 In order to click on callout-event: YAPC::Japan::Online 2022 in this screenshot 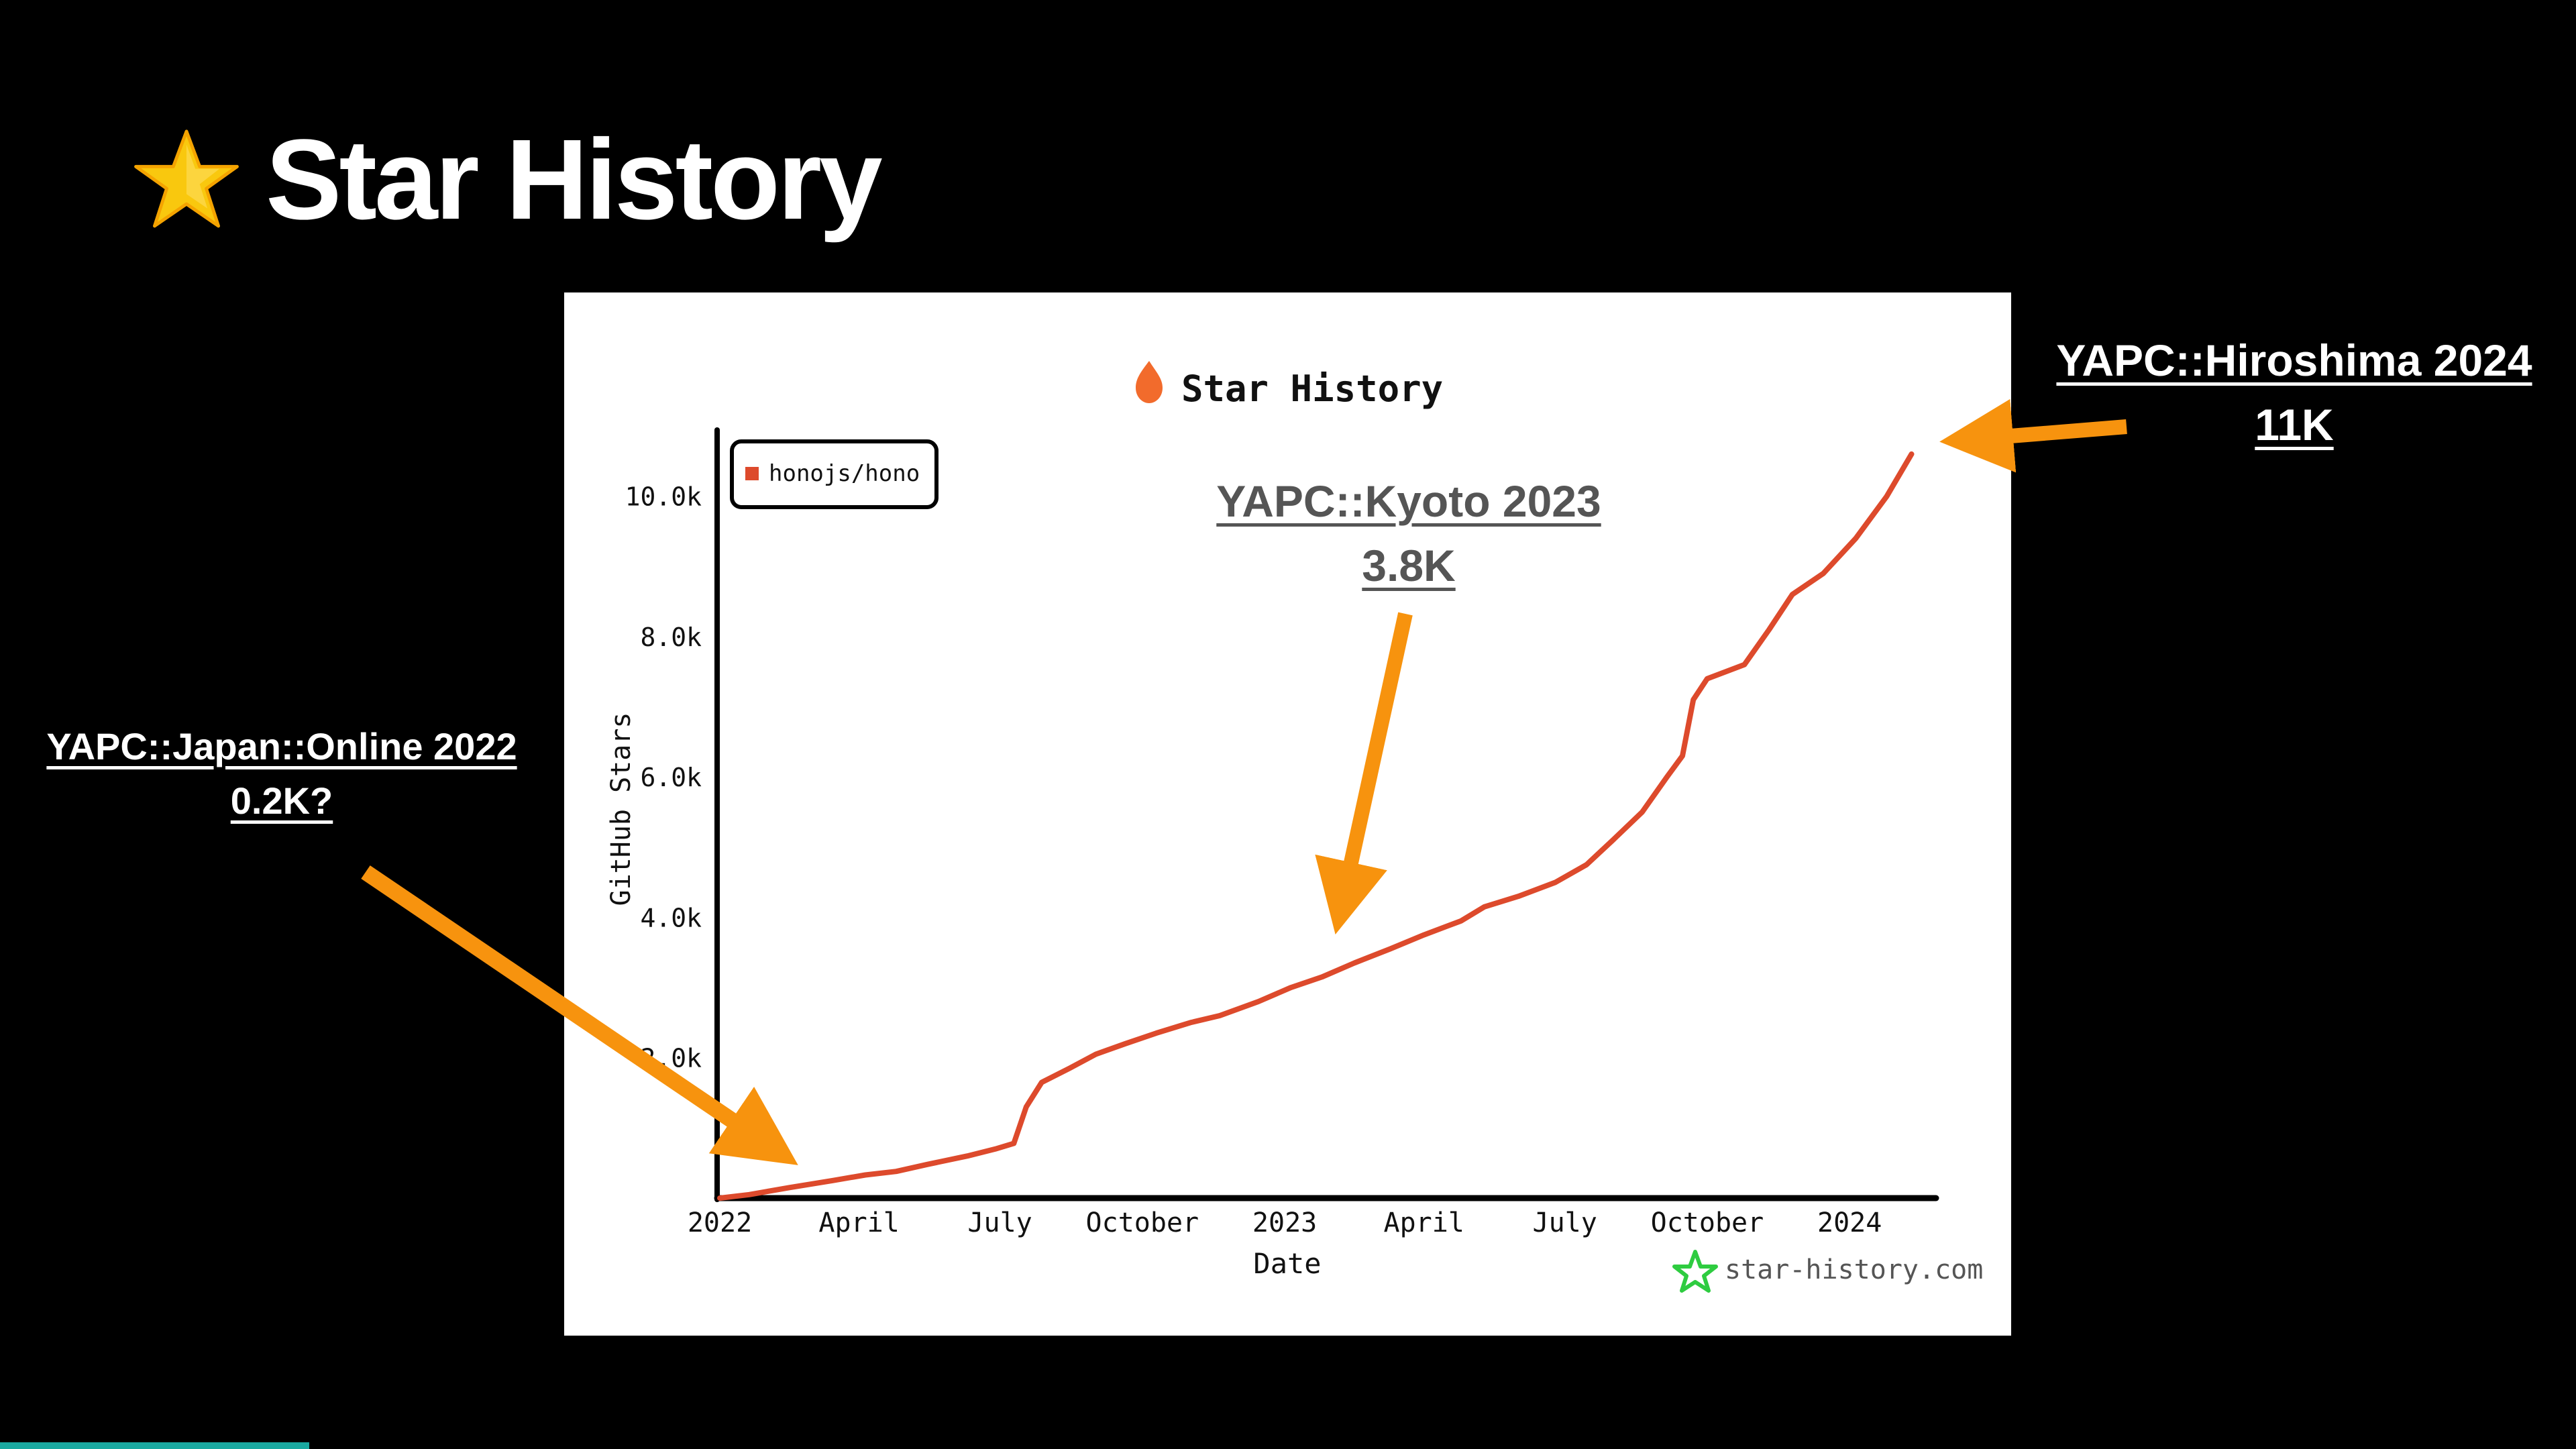, I will do `click(281, 746)`.